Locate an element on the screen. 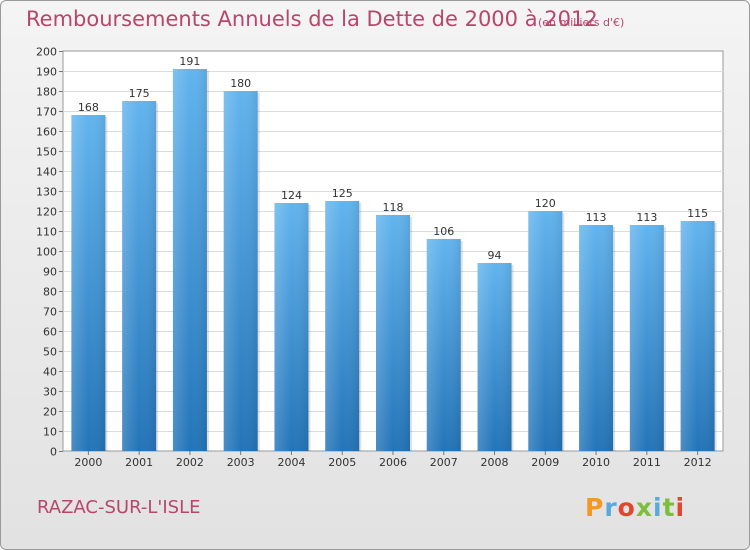  y-tick-label: 180 is located at coordinates (46, 92).